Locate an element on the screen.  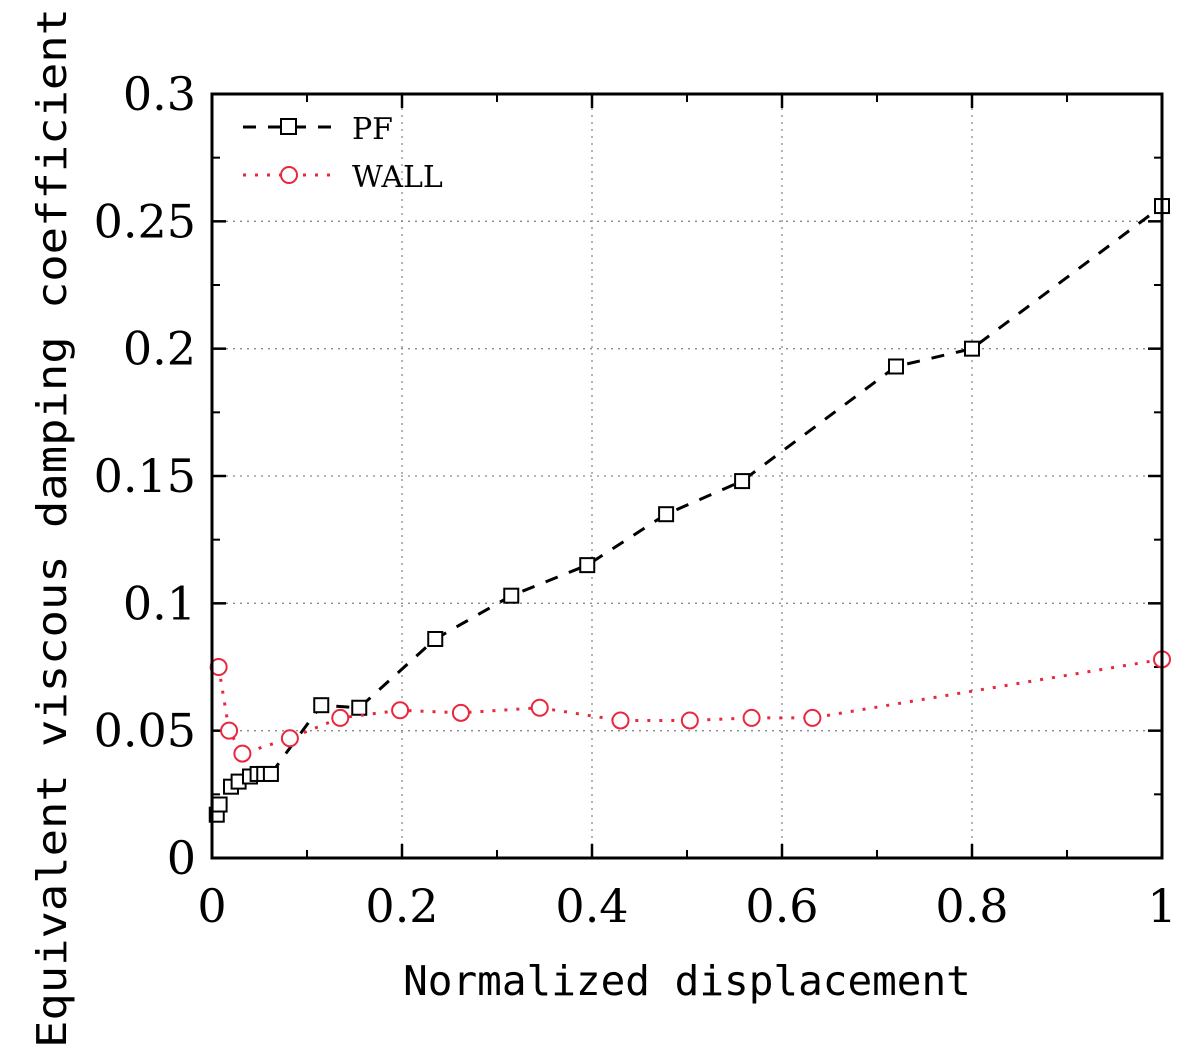
x-tick-label: 1 is located at coordinates (1161, 906).